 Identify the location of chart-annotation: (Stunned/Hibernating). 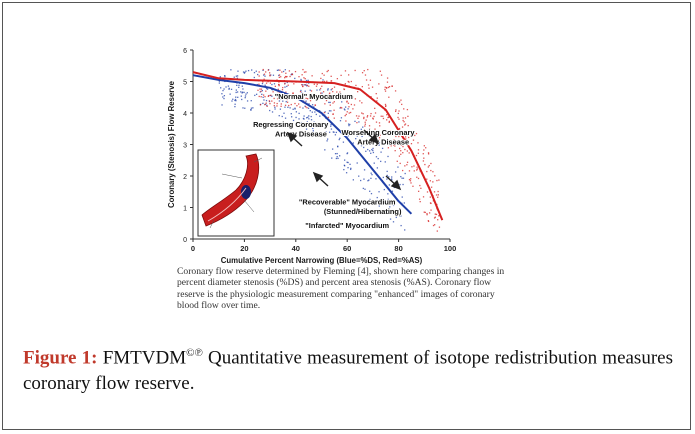
(363, 211).